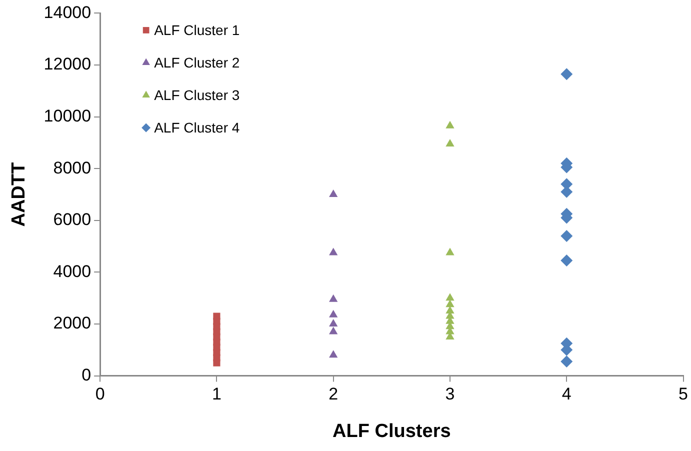  I want to click on x-tick-label: 1, so click(217, 394).